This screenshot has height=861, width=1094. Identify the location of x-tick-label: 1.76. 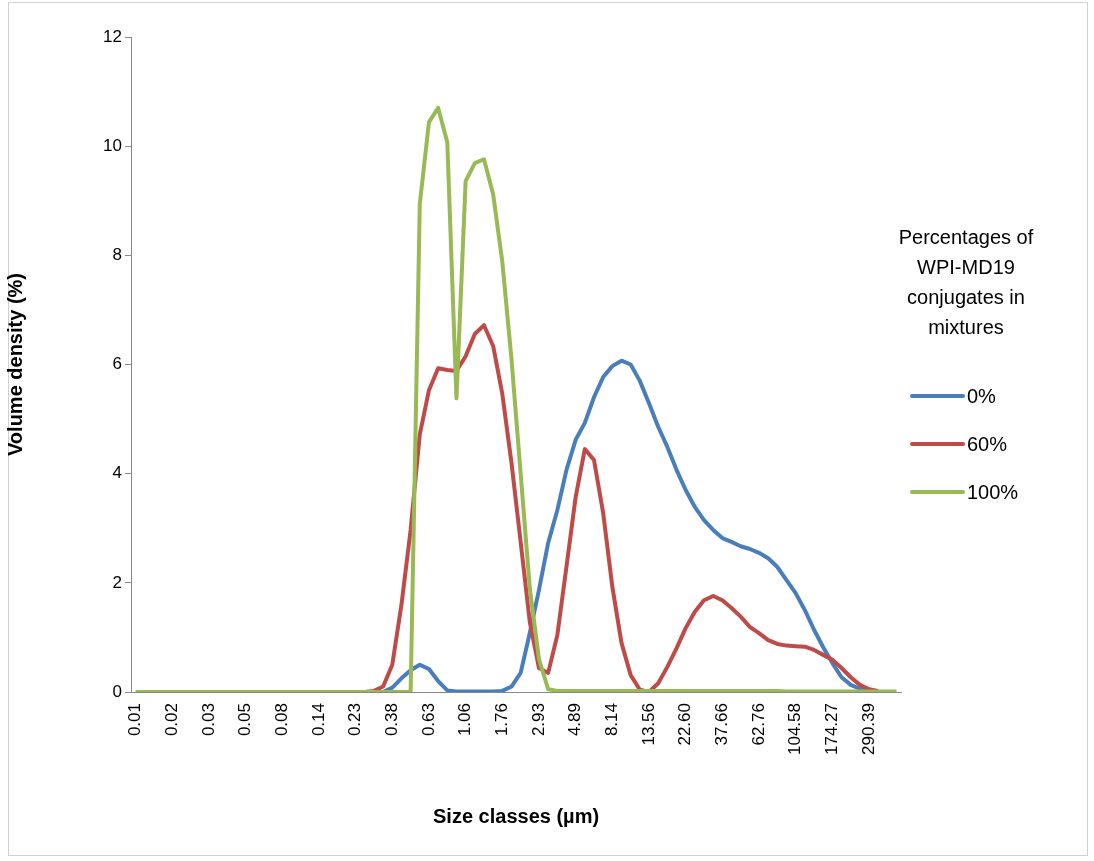
(501, 720).